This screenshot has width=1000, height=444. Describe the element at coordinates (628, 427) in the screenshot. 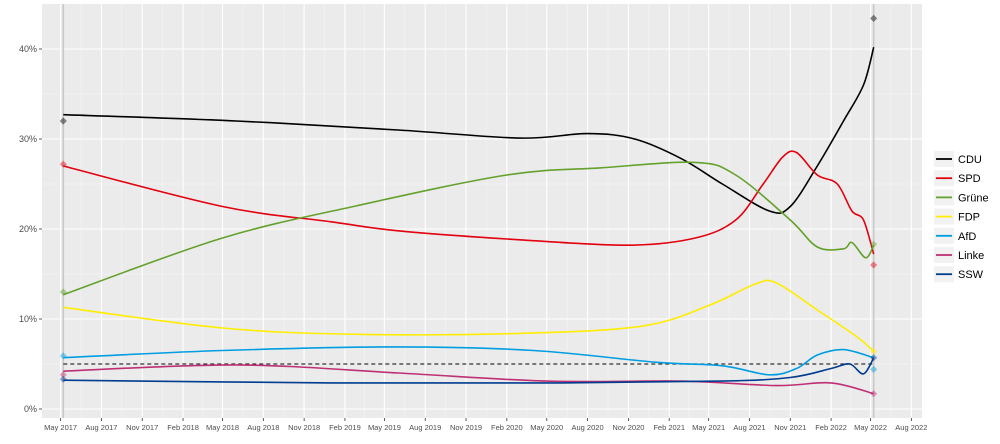

I see `x-tick-label: Nov 2020` at that location.